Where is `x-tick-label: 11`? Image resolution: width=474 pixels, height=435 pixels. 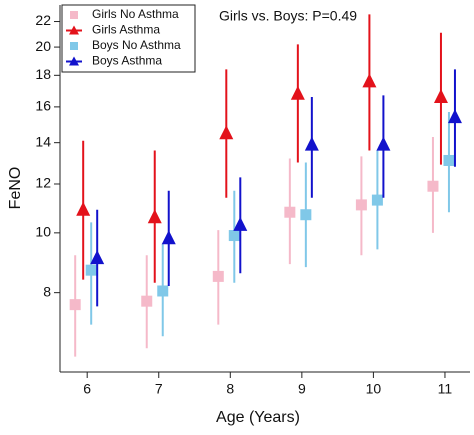 x-tick-label: 11 is located at coordinates (445, 389).